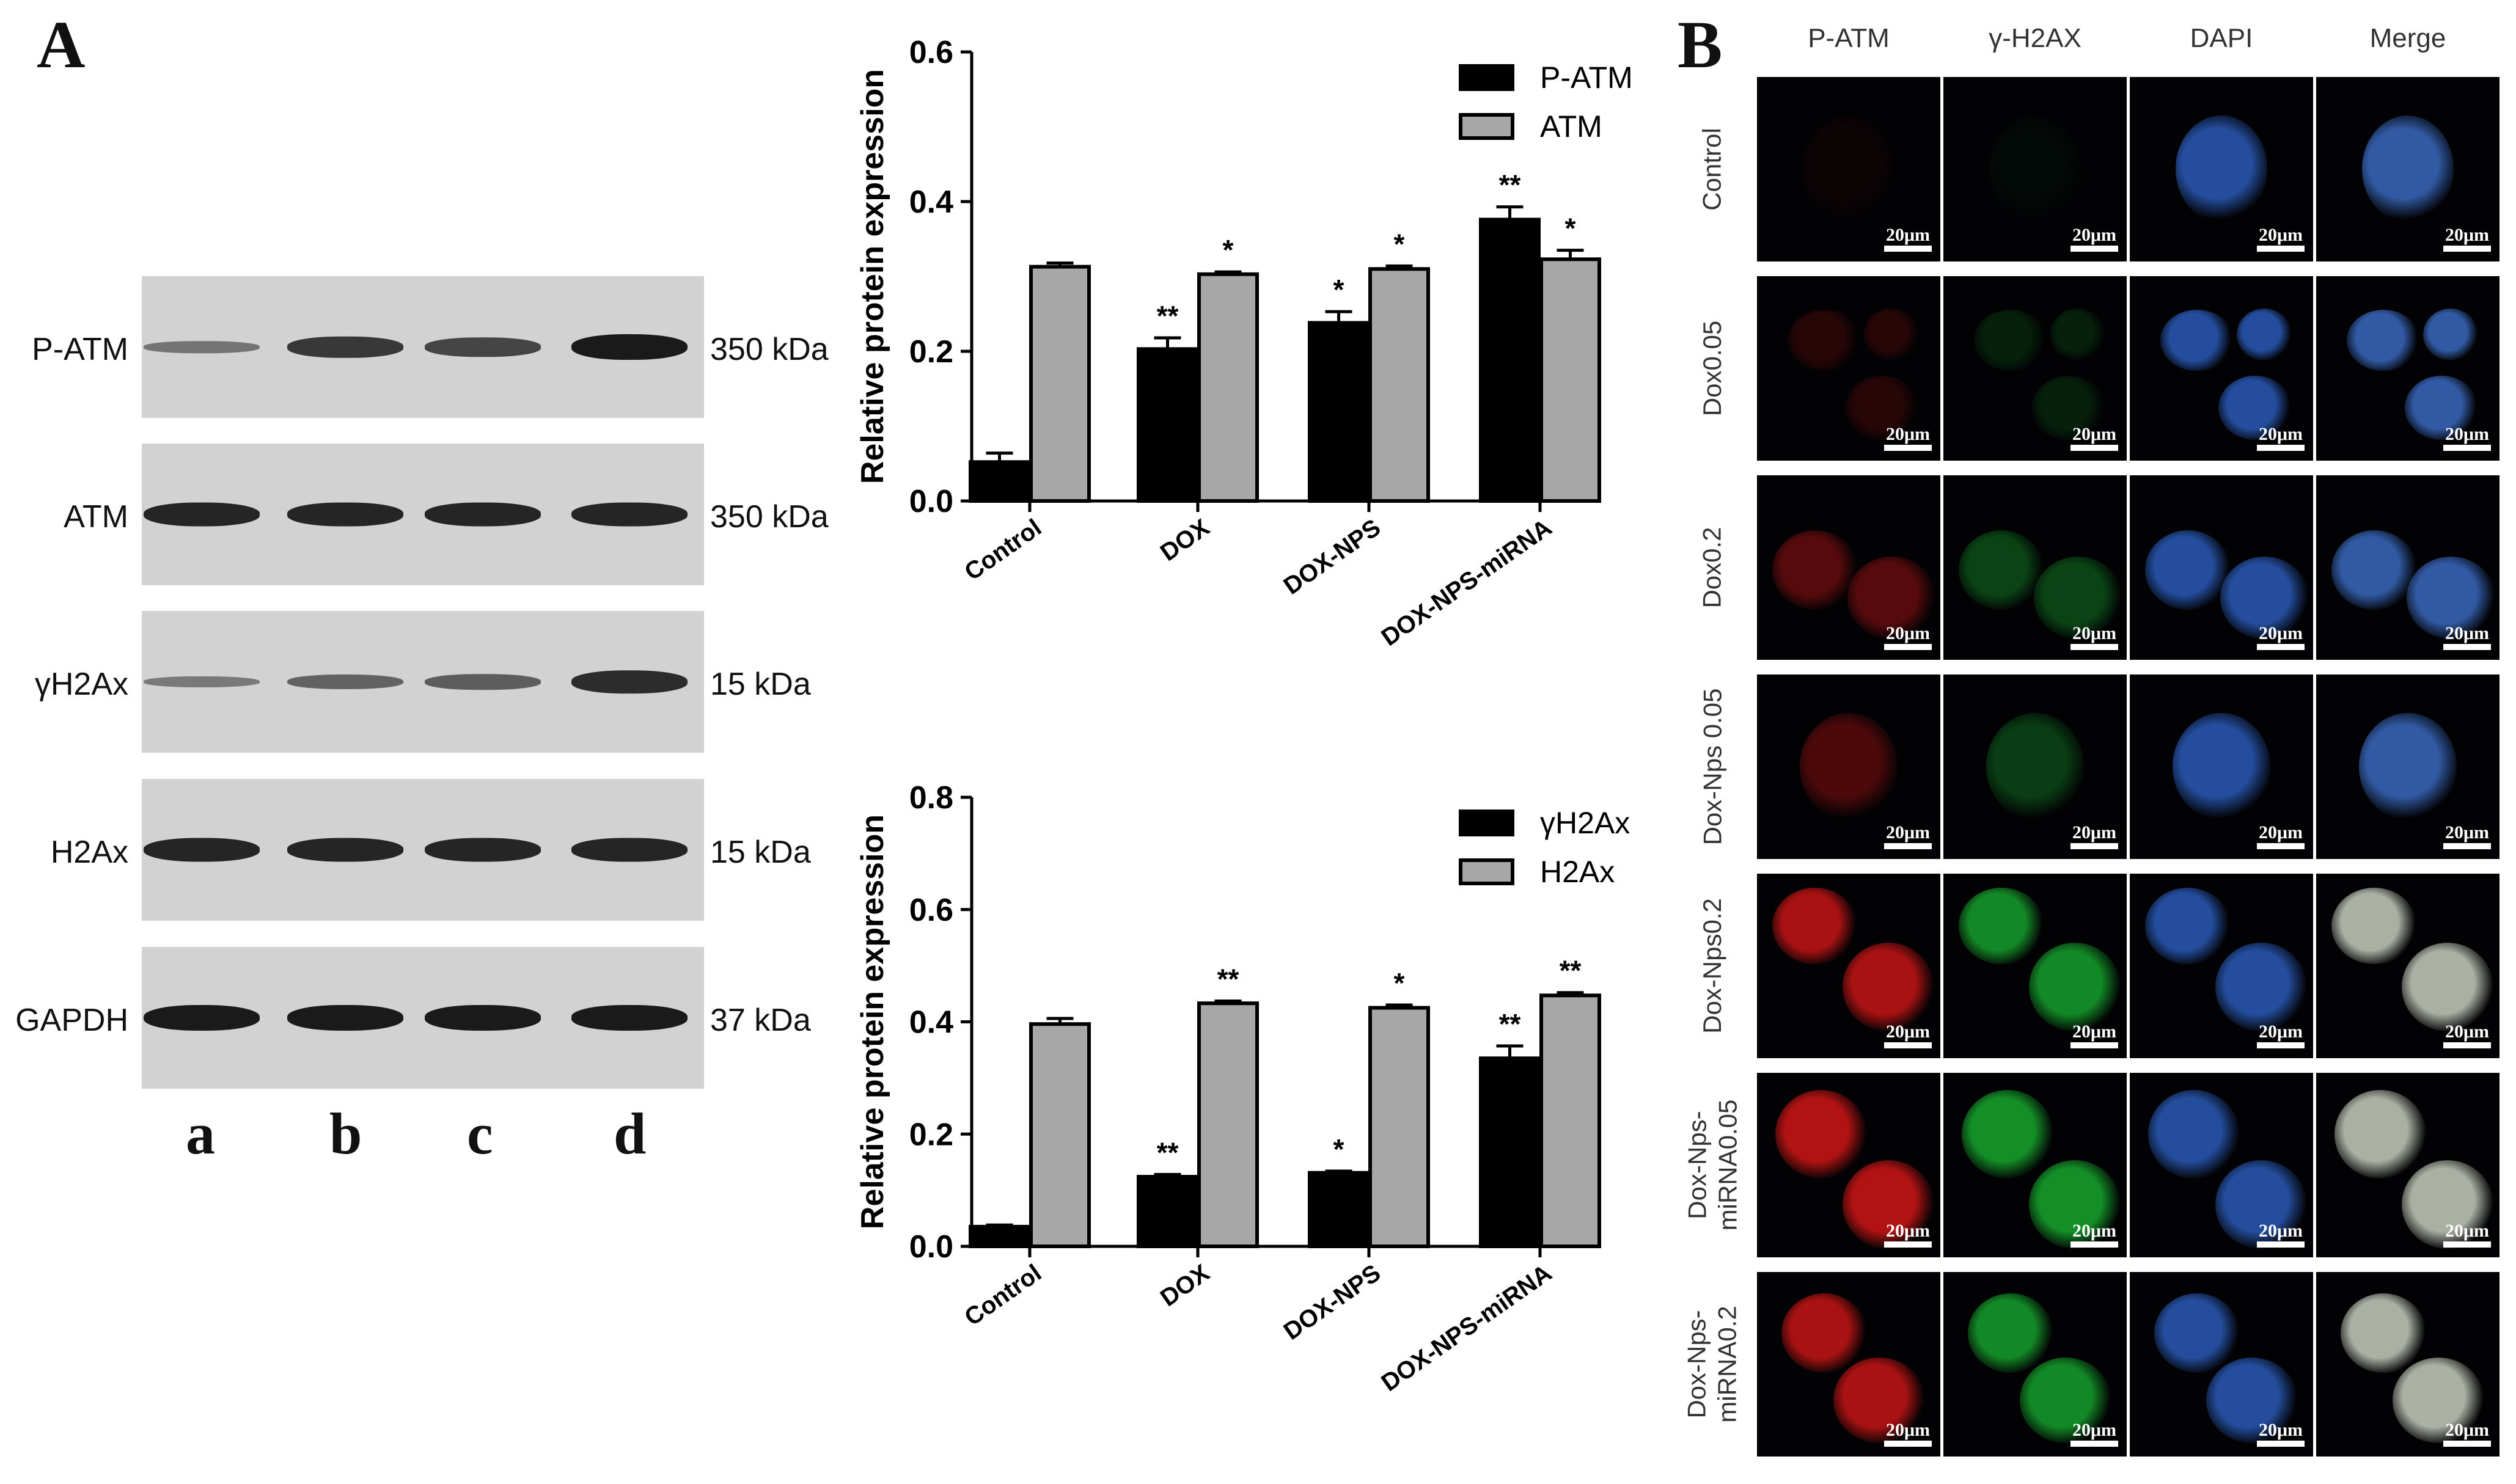 The image size is (2516, 1484). Describe the element at coordinates (931, 52) in the screenshot. I see `y-tick-label: 0.6` at that location.